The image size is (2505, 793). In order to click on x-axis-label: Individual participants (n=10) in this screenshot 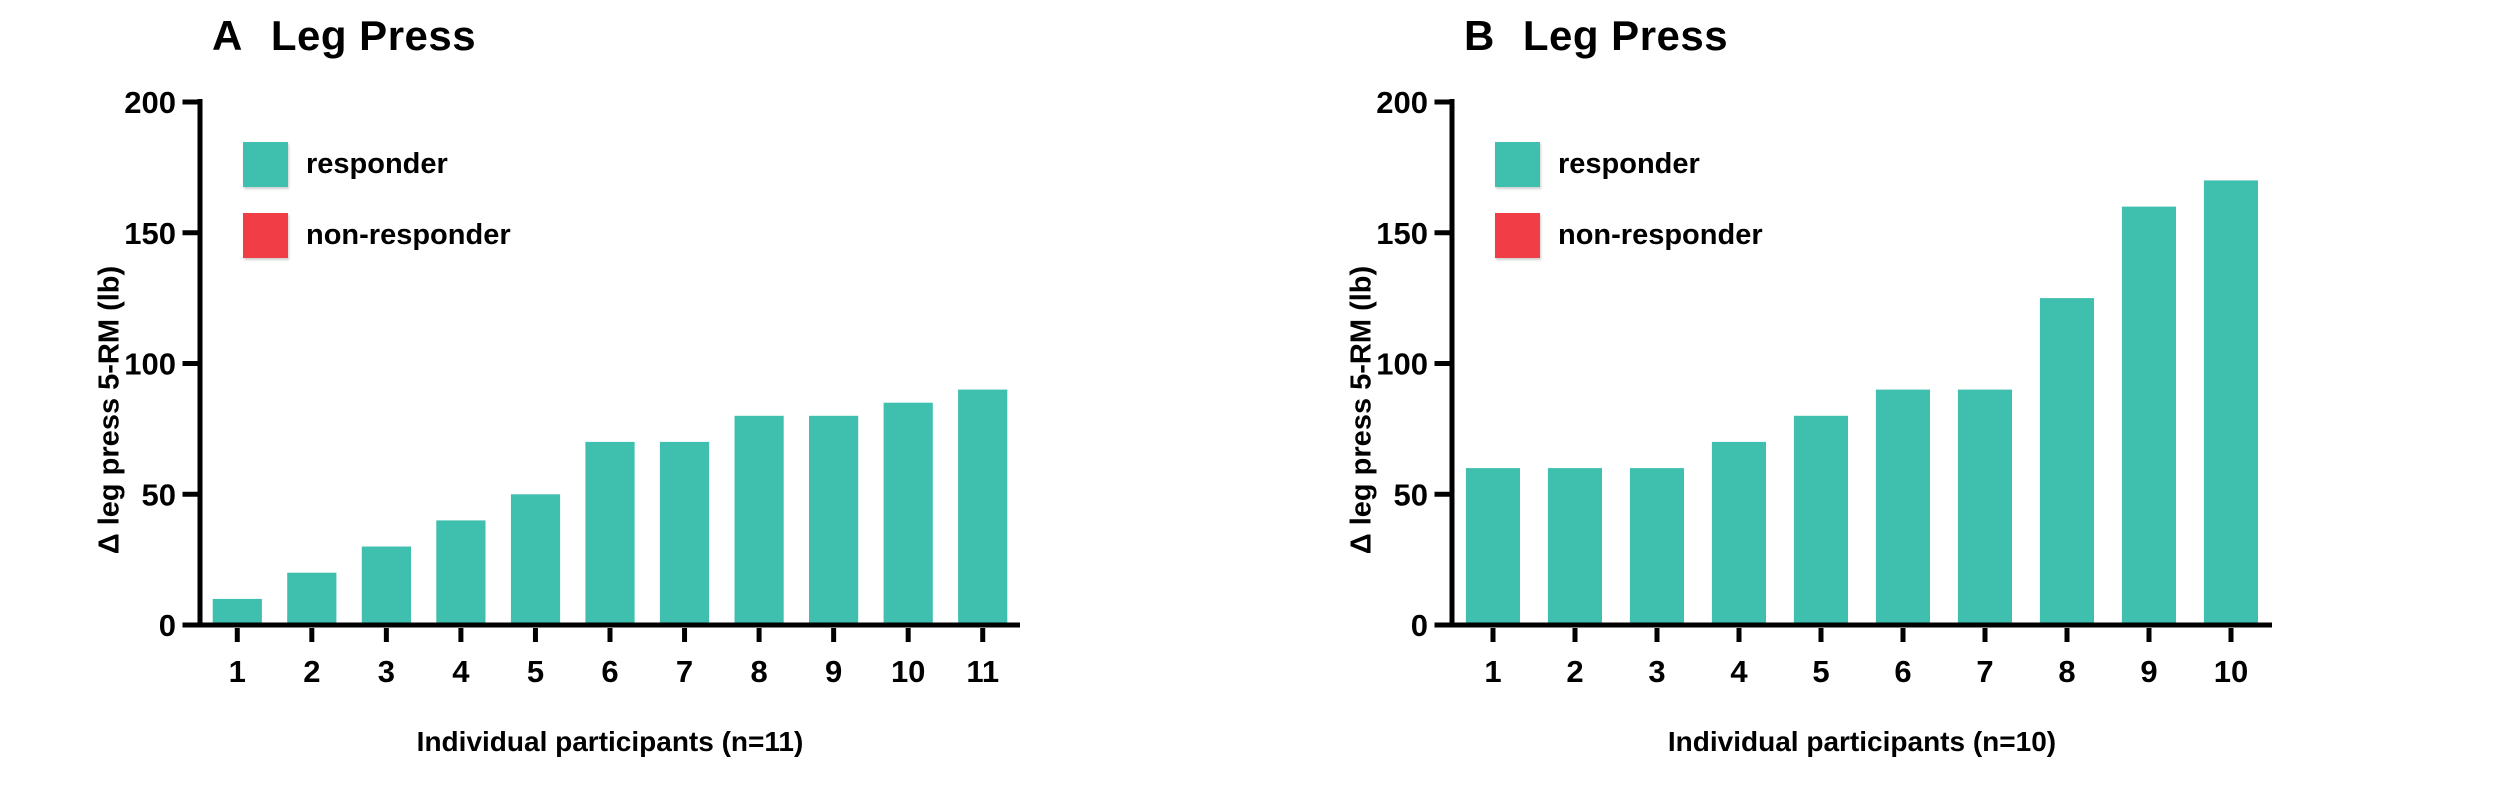, I will do `click(1862, 741)`.